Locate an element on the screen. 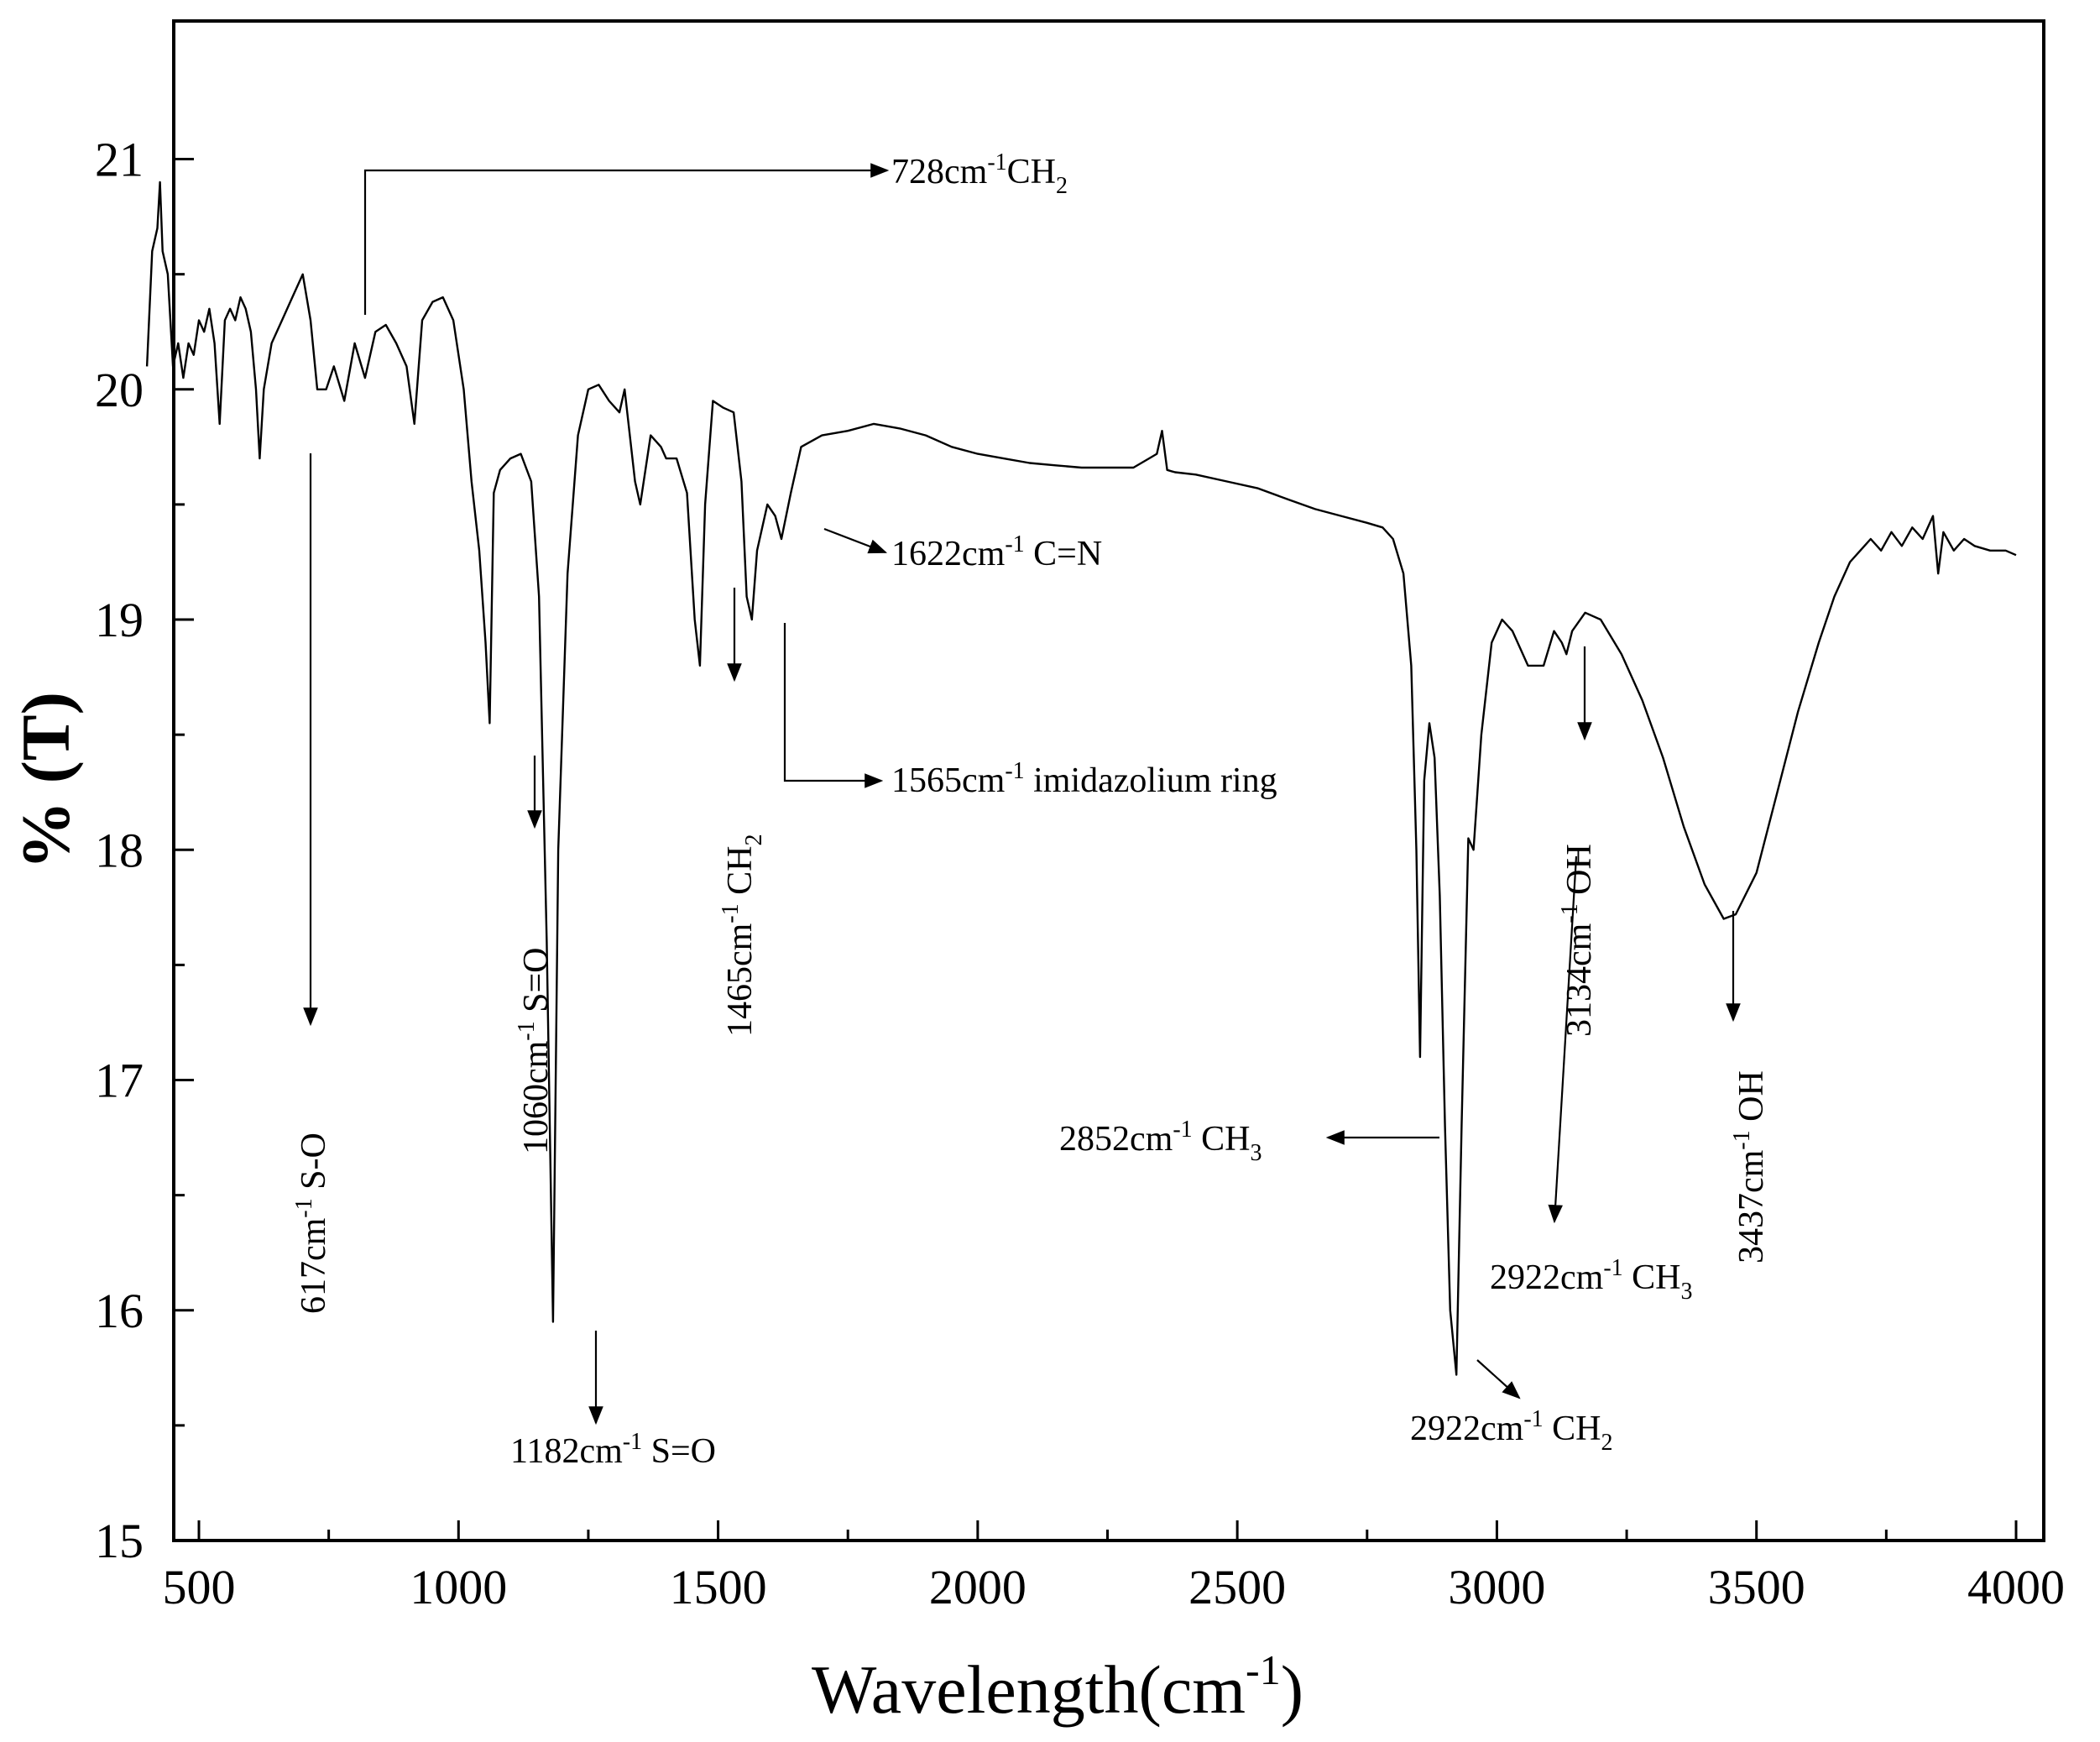 This screenshot has width=2100, height=1742. x-tick-label: 3500 is located at coordinates (1757, 1587).